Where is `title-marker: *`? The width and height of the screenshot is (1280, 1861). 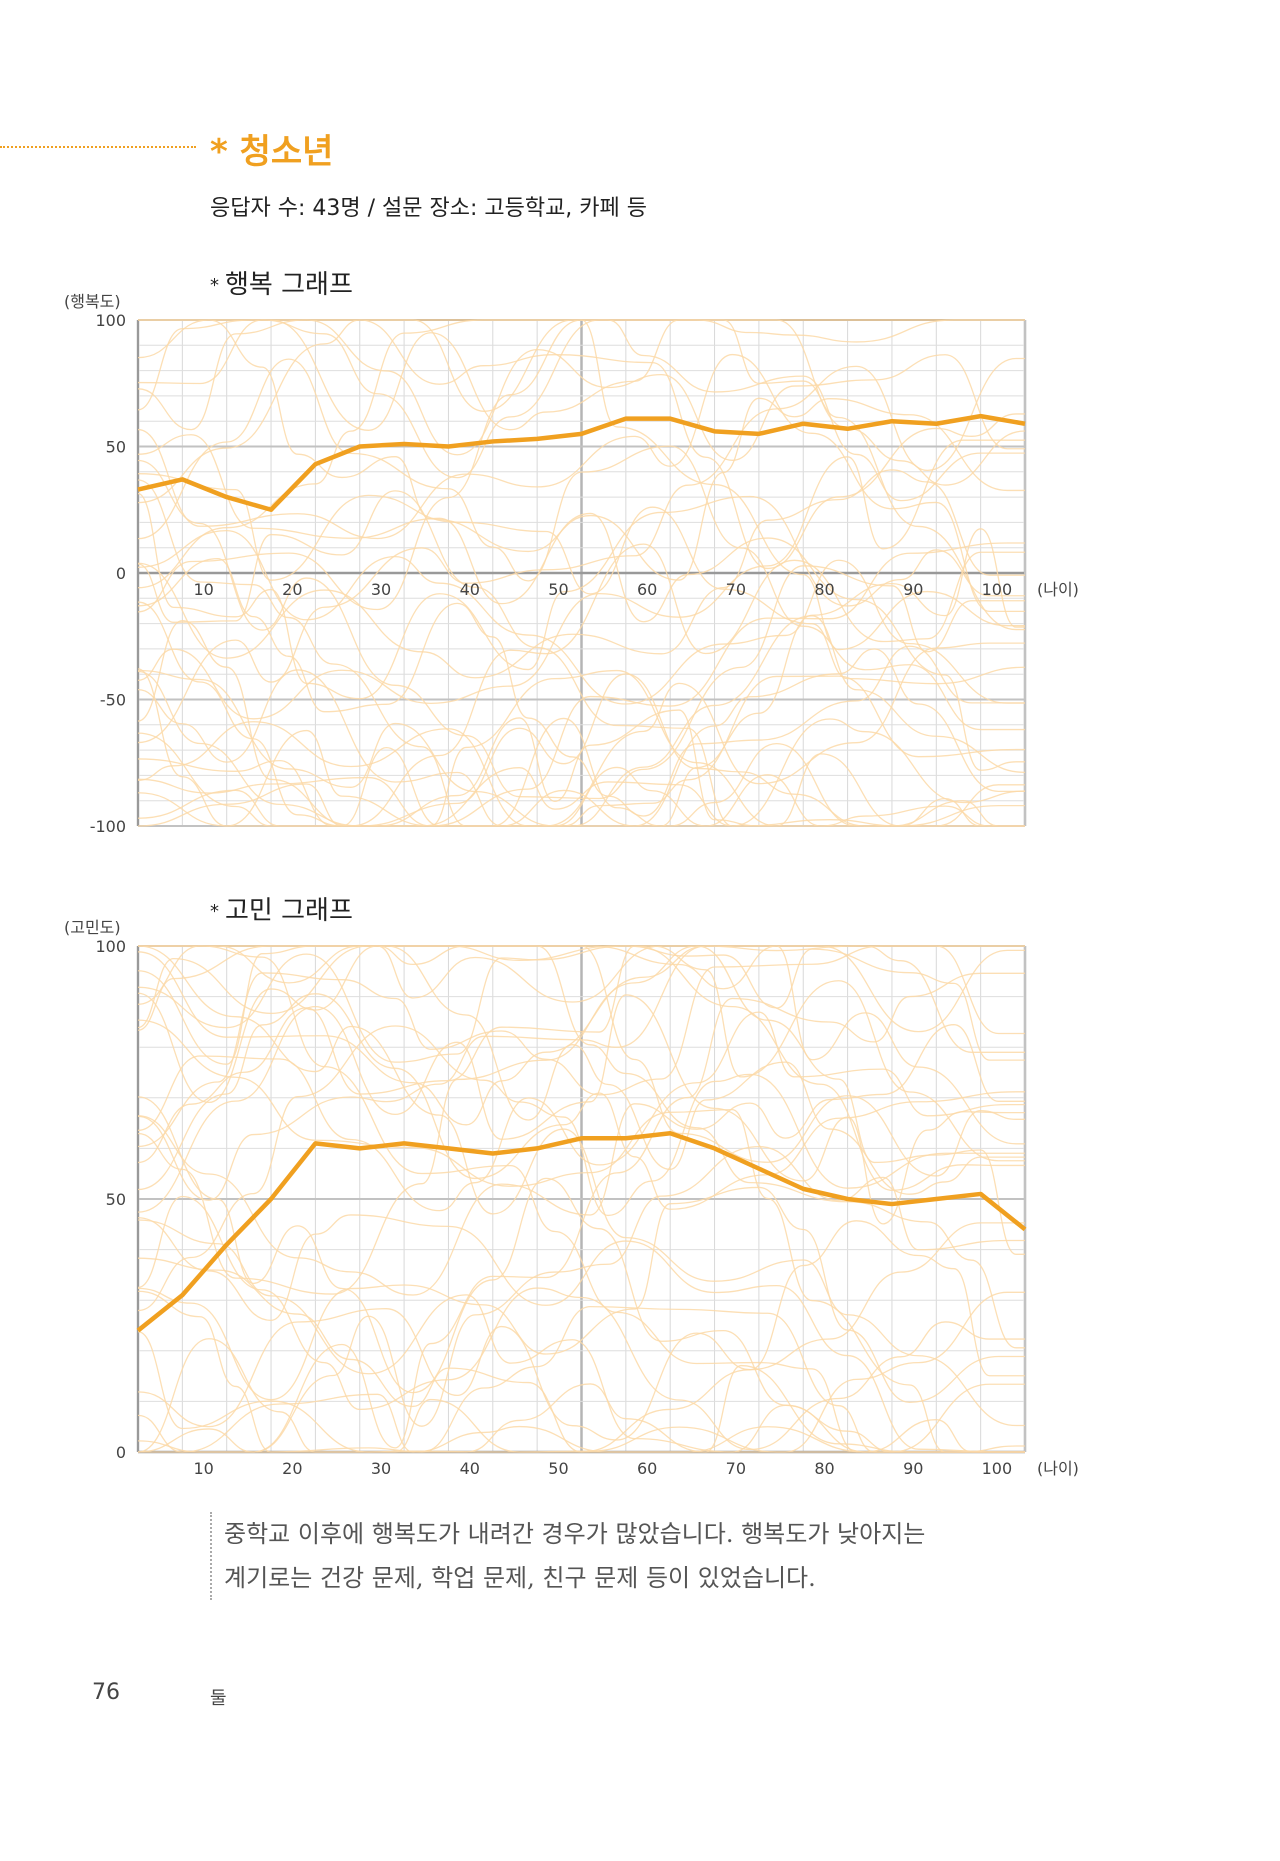 title-marker: * is located at coordinates (219, 152).